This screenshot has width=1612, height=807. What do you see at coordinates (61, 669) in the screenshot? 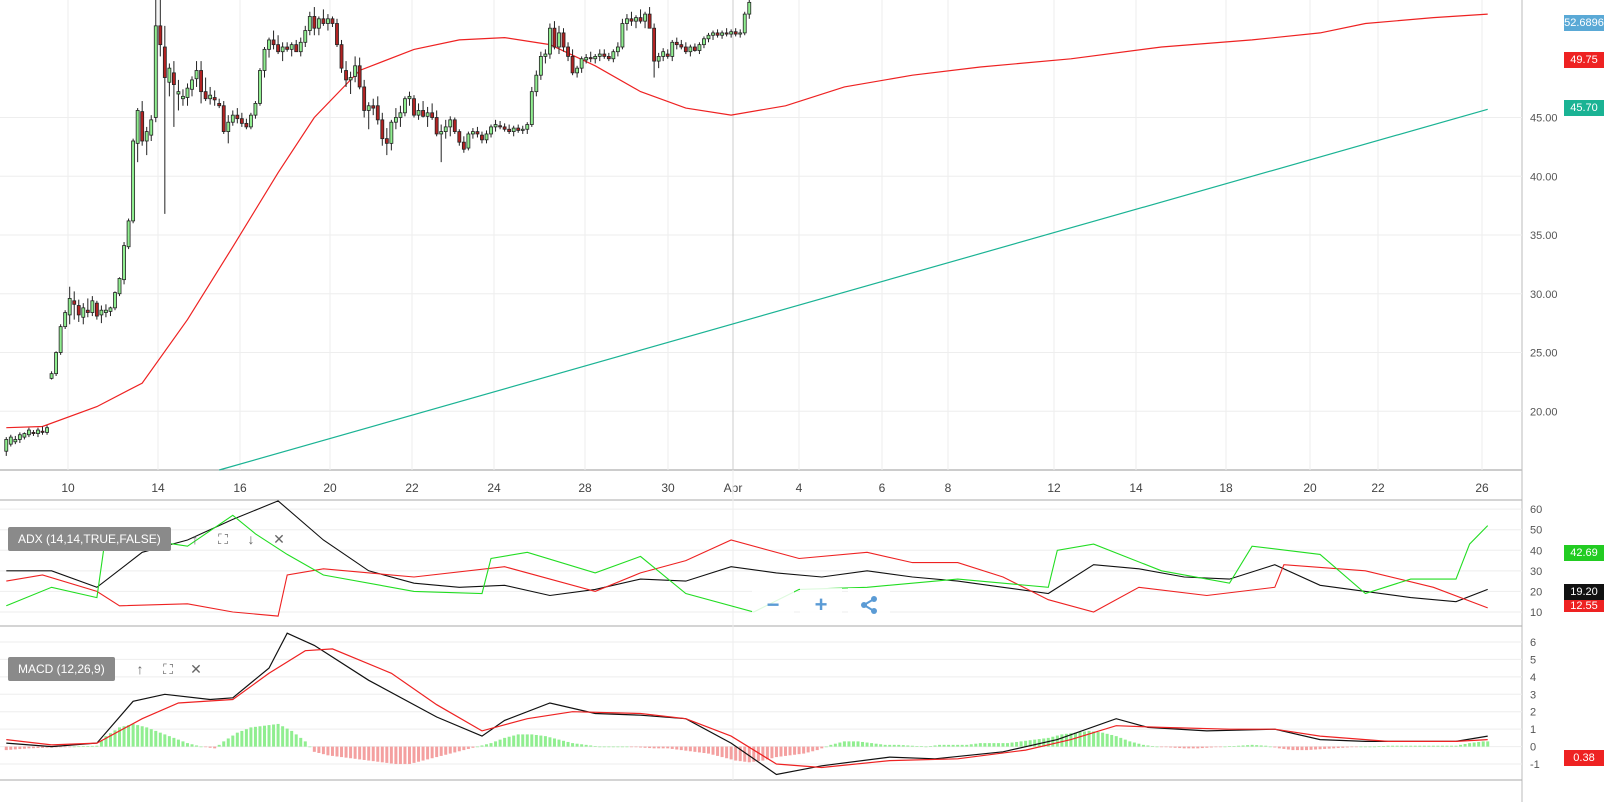
I see `macd-indicator-label: MACD (12,26,9)` at bounding box center [61, 669].